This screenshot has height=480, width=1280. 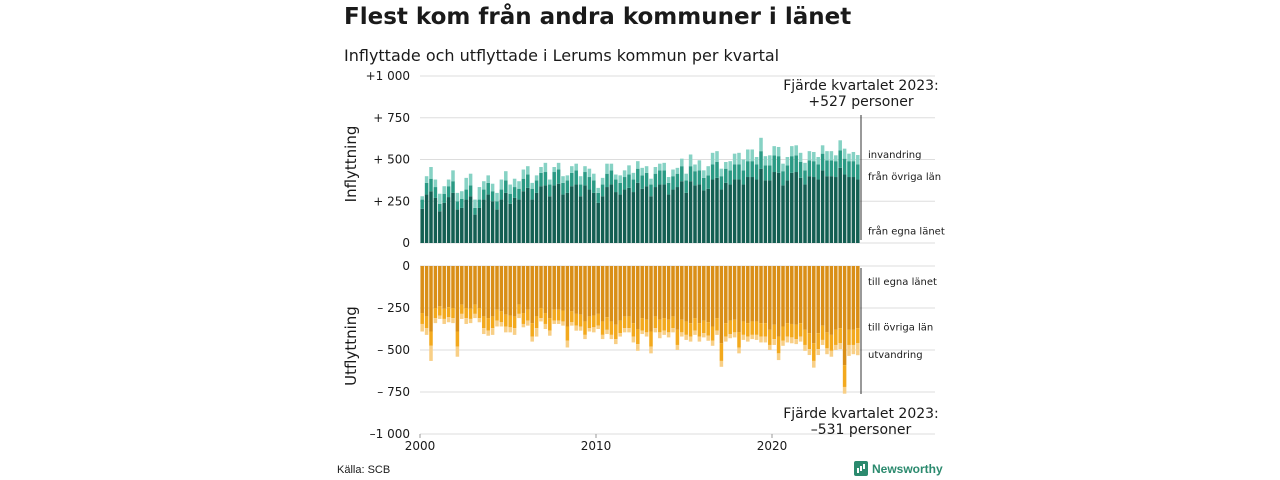 I want to click on series-label-till-egna-lanet: till egna länet, so click(x=902, y=282).